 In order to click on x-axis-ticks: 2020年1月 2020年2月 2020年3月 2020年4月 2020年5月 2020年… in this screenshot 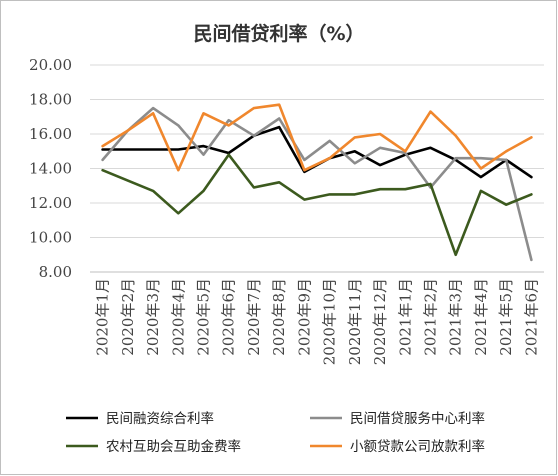, I will do `click(317, 321)`.